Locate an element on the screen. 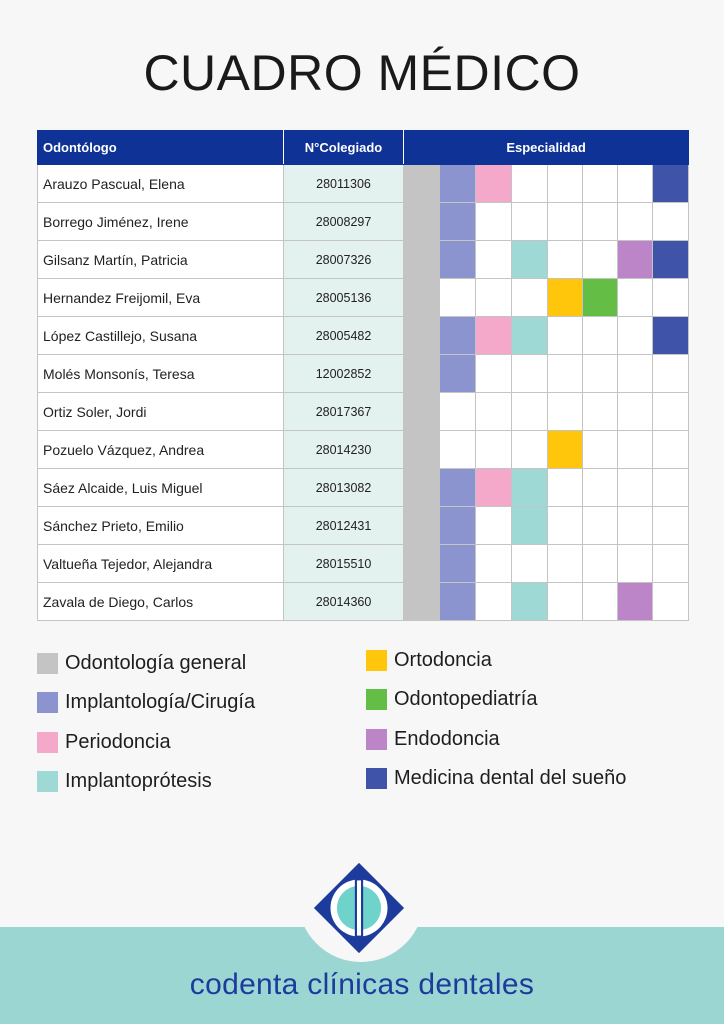  legend-label: Implantología/Cirugía is located at coordinates (160, 701).